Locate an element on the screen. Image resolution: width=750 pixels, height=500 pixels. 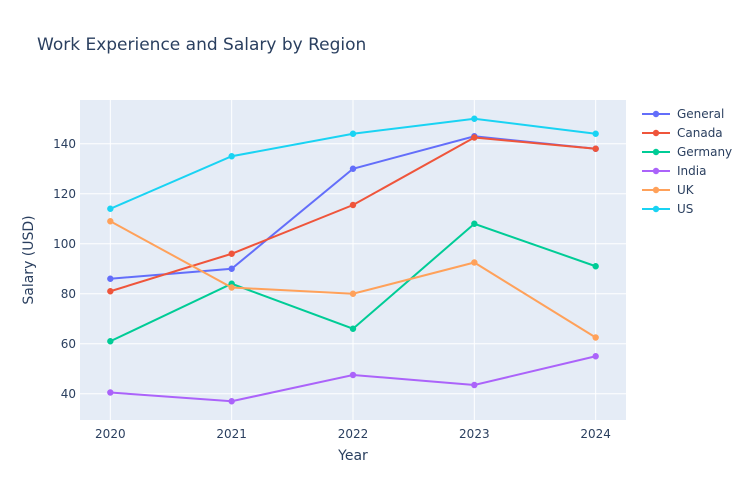
series-us is located at coordinates (353, 163).